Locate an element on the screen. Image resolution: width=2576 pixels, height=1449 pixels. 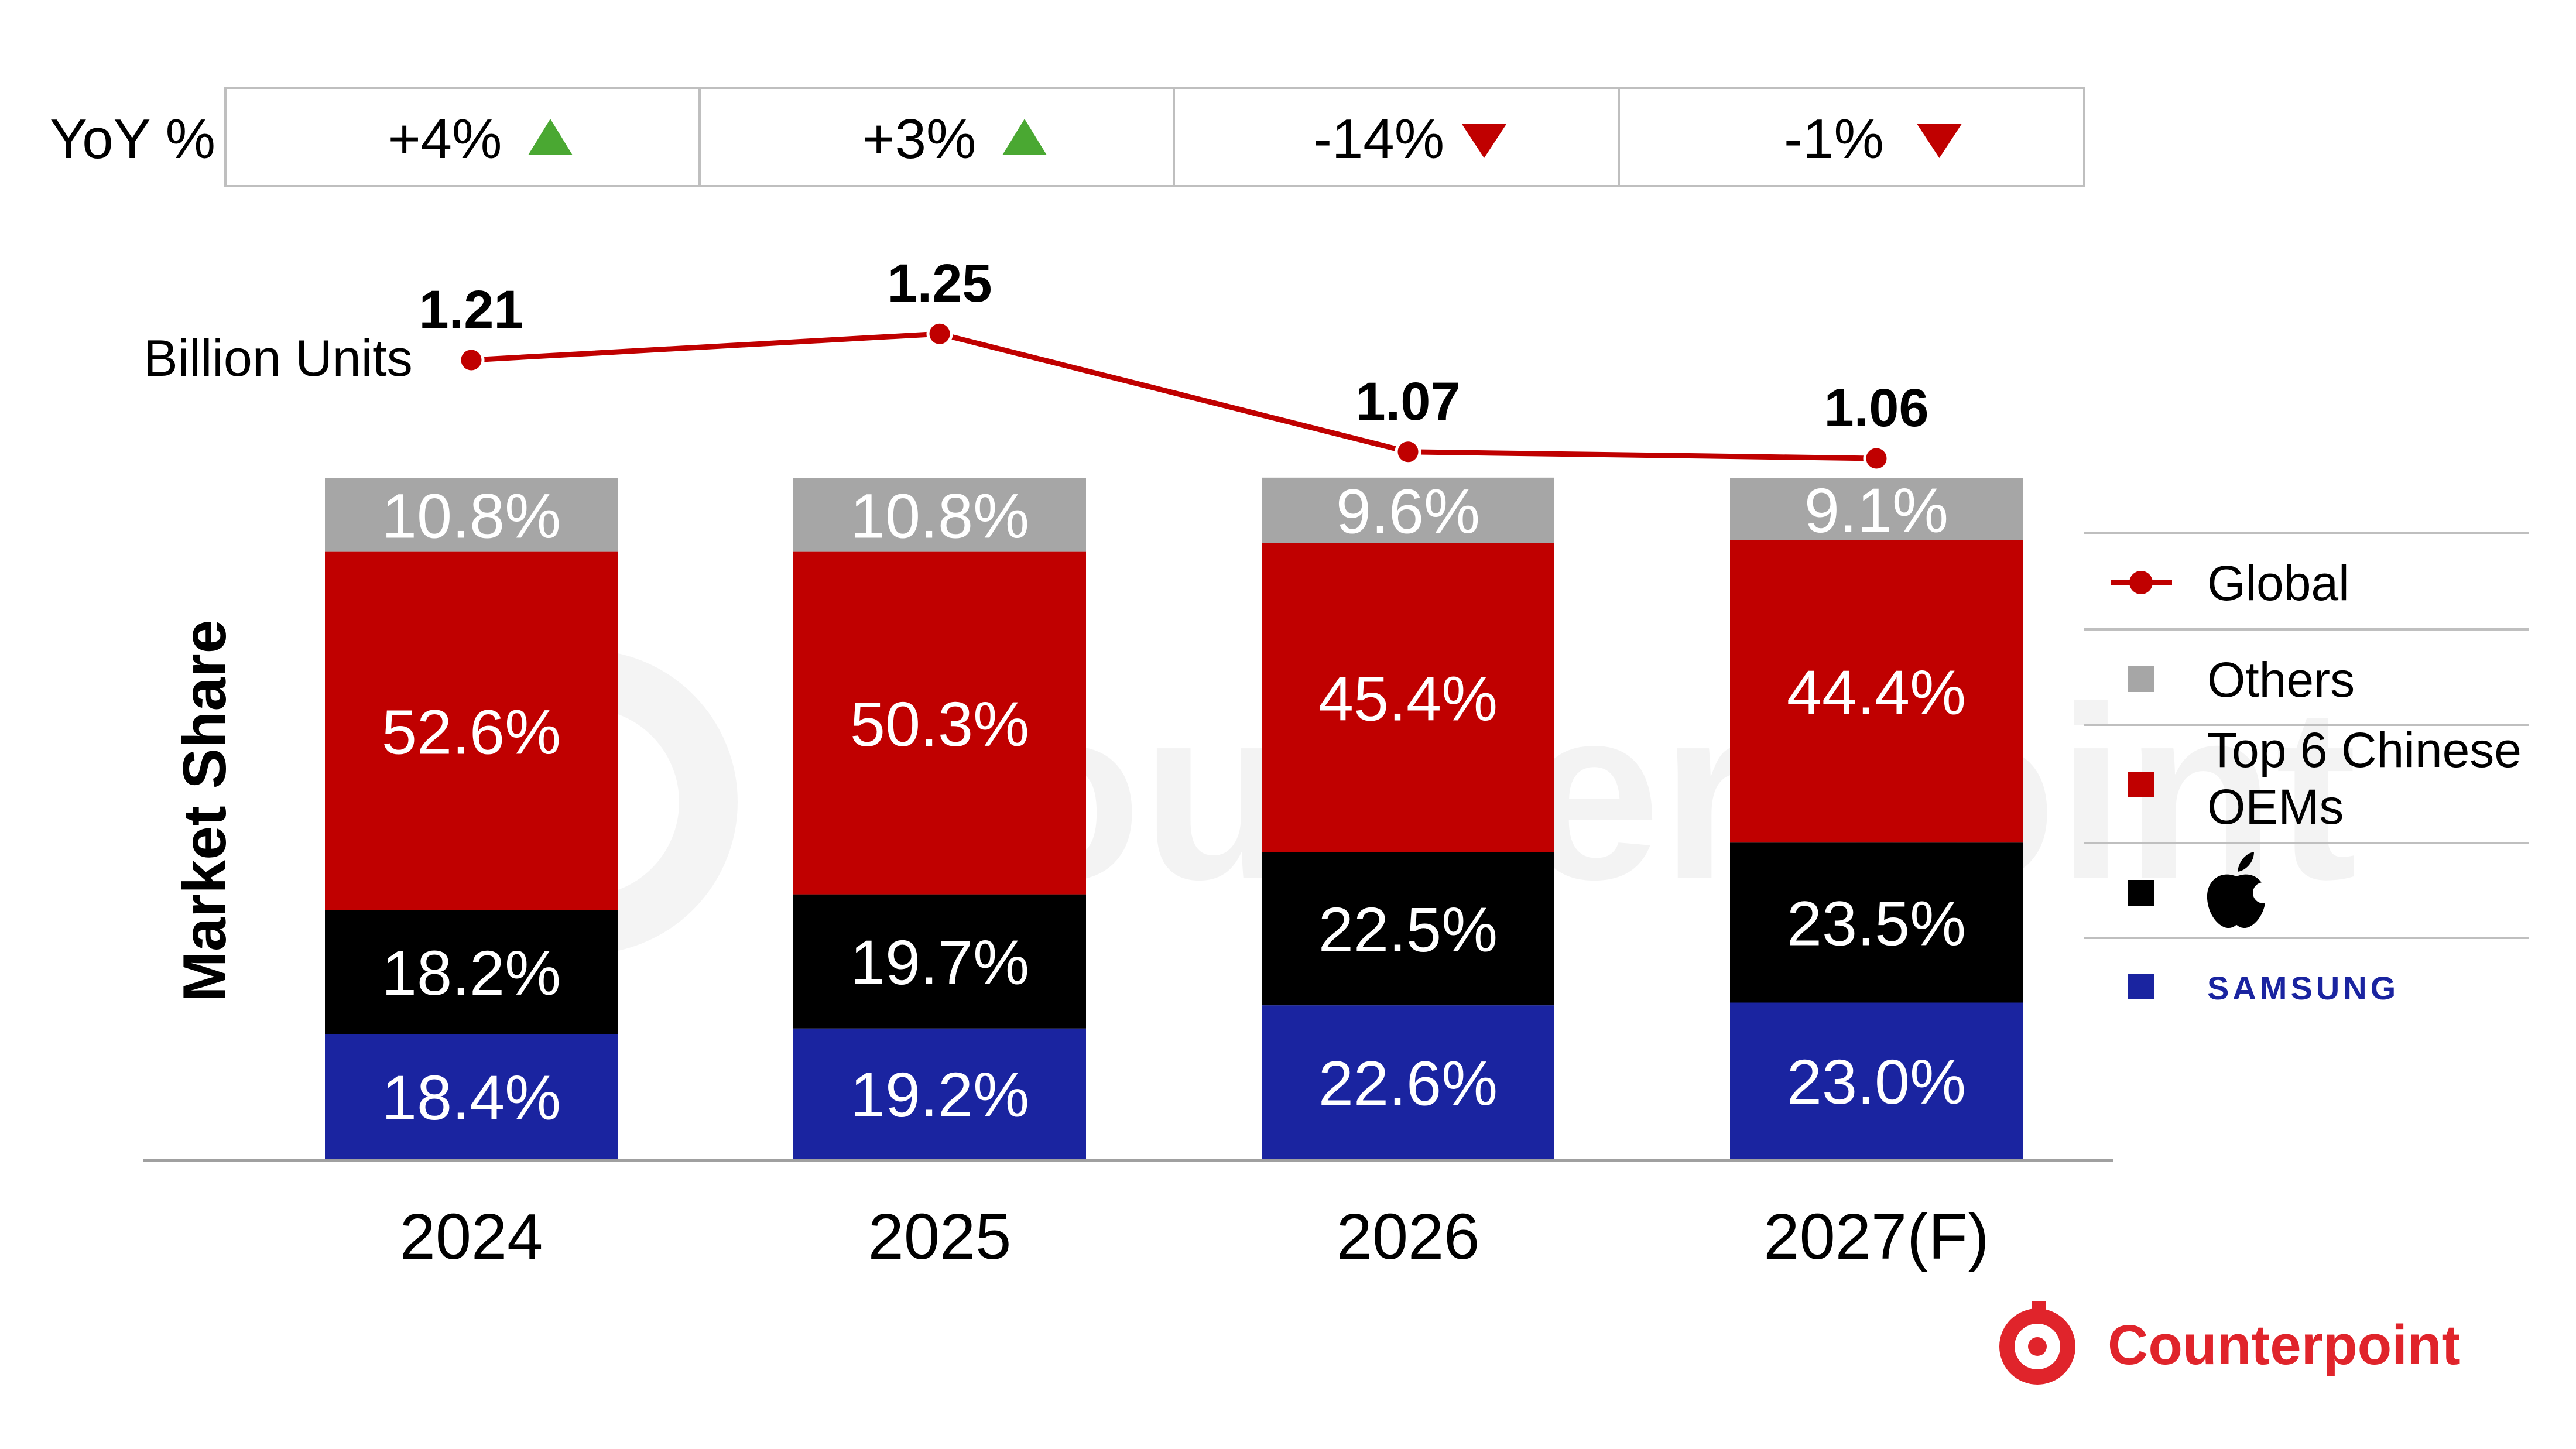
data-label: 52.6% is located at coordinates (471, 731).